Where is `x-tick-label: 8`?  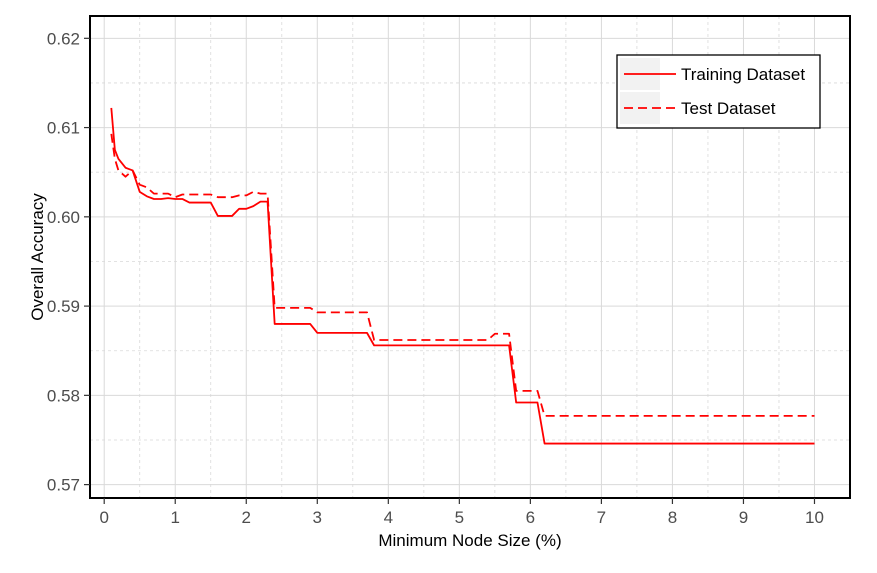 x-tick-label: 8 is located at coordinates (672, 517).